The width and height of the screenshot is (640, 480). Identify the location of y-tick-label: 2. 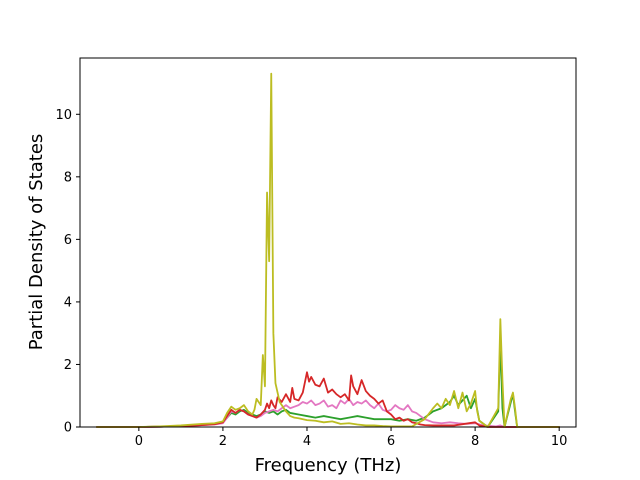
(68, 365).